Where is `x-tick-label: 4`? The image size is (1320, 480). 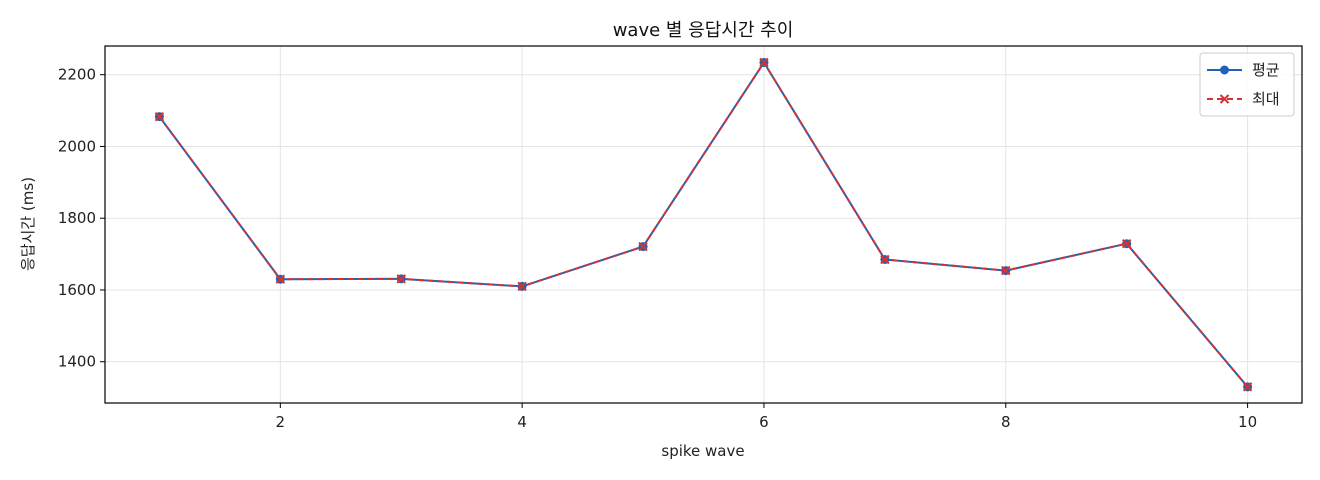 x-tick-label: 4 is located at coordinates (522, 422).